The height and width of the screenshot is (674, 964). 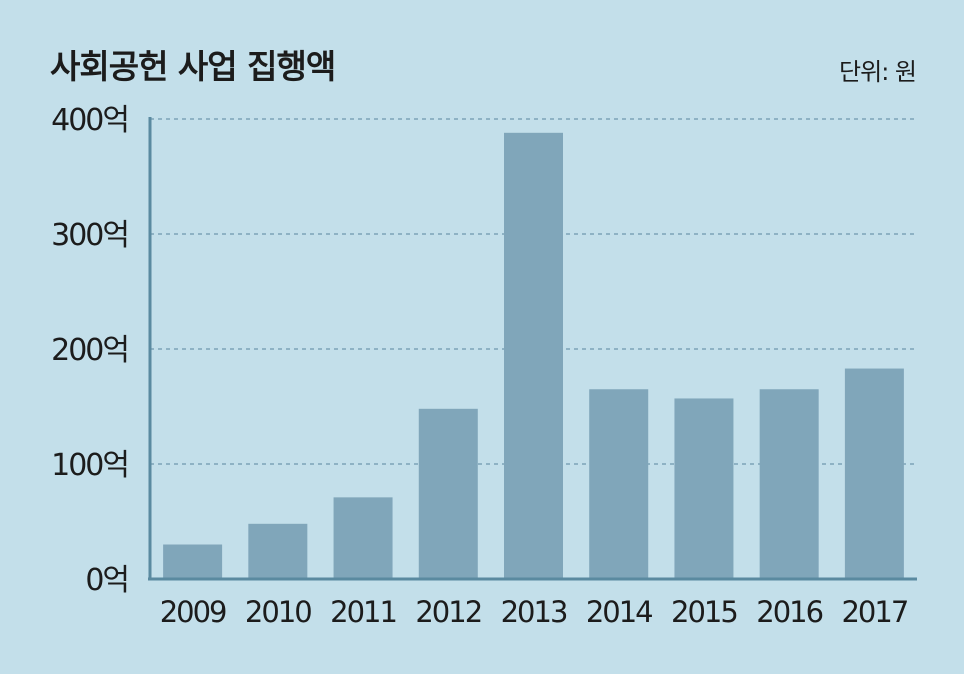 I want to click on y-tick-label: 300억, so click(x=89, y=235).